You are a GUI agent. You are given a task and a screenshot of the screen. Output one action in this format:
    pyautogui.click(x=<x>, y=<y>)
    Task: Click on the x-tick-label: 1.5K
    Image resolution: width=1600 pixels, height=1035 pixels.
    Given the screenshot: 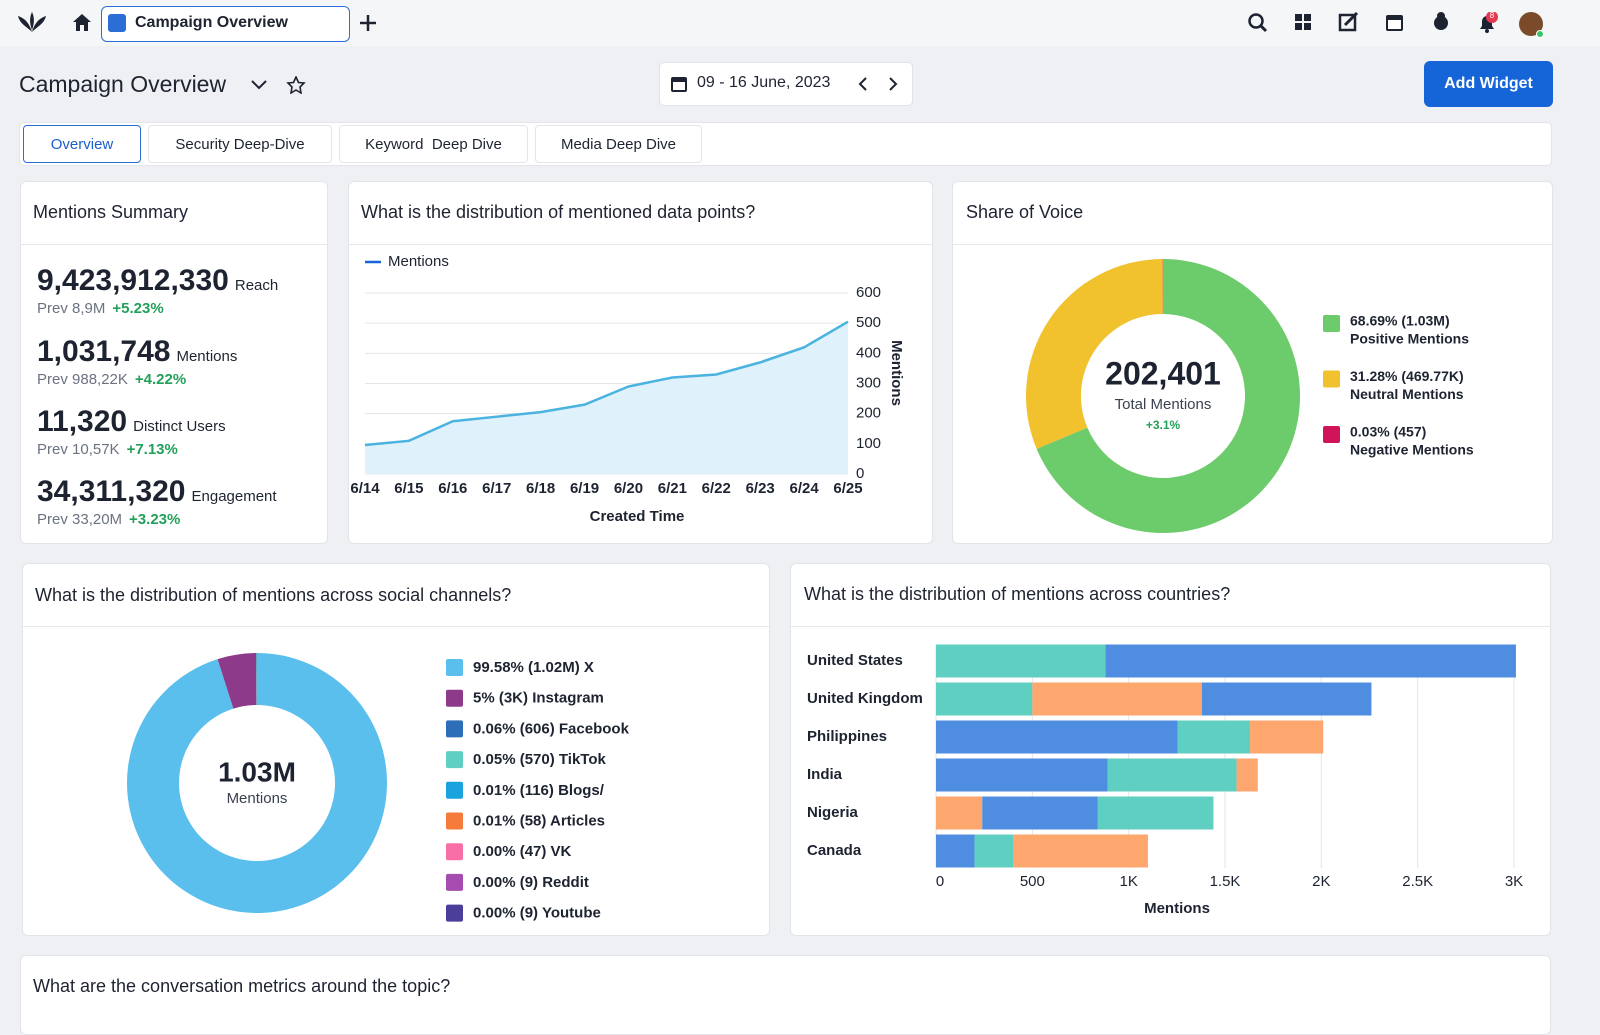 What is the action you would take?
    pyautogui.click(x=1225, y=881)
    